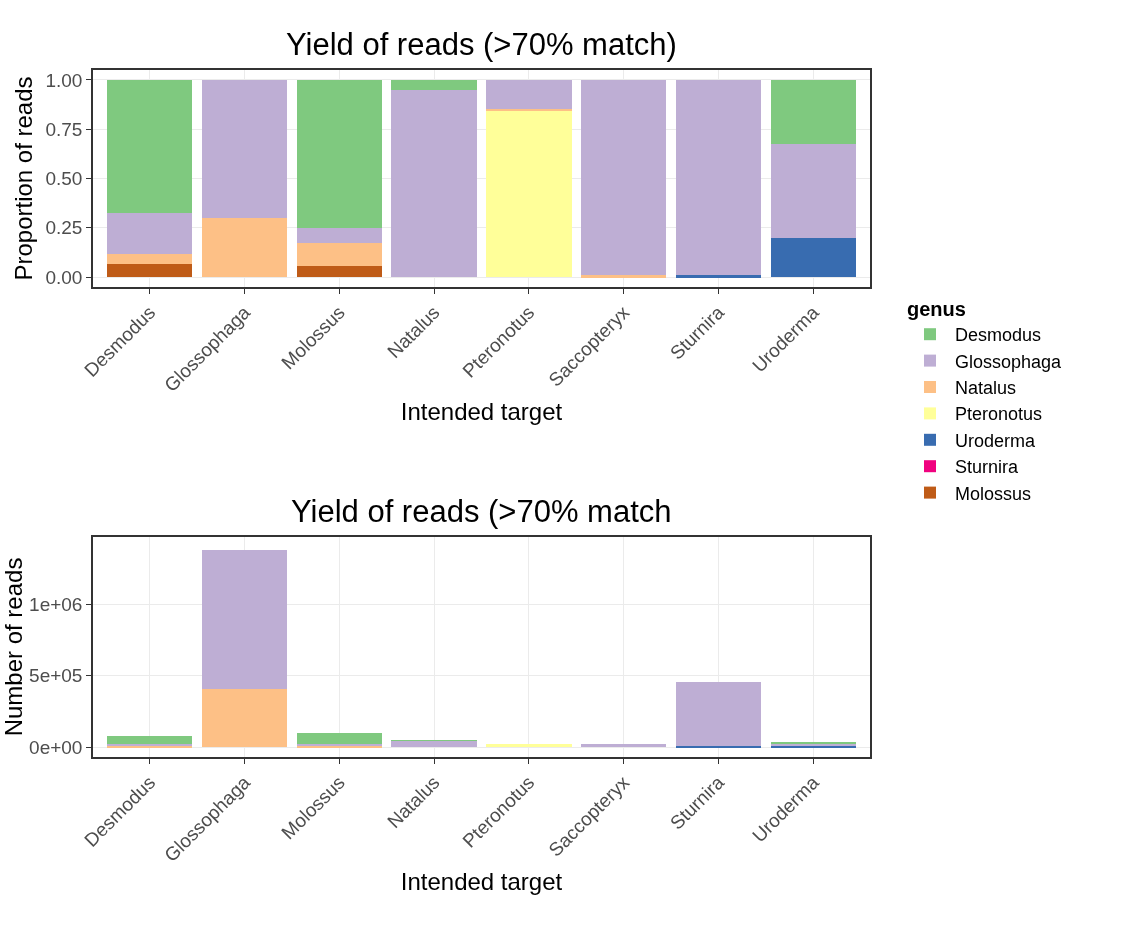 The width and height of the screenshot is (1139, 944). I want to click on y-tick-label: 1.00, so click(64, 80).